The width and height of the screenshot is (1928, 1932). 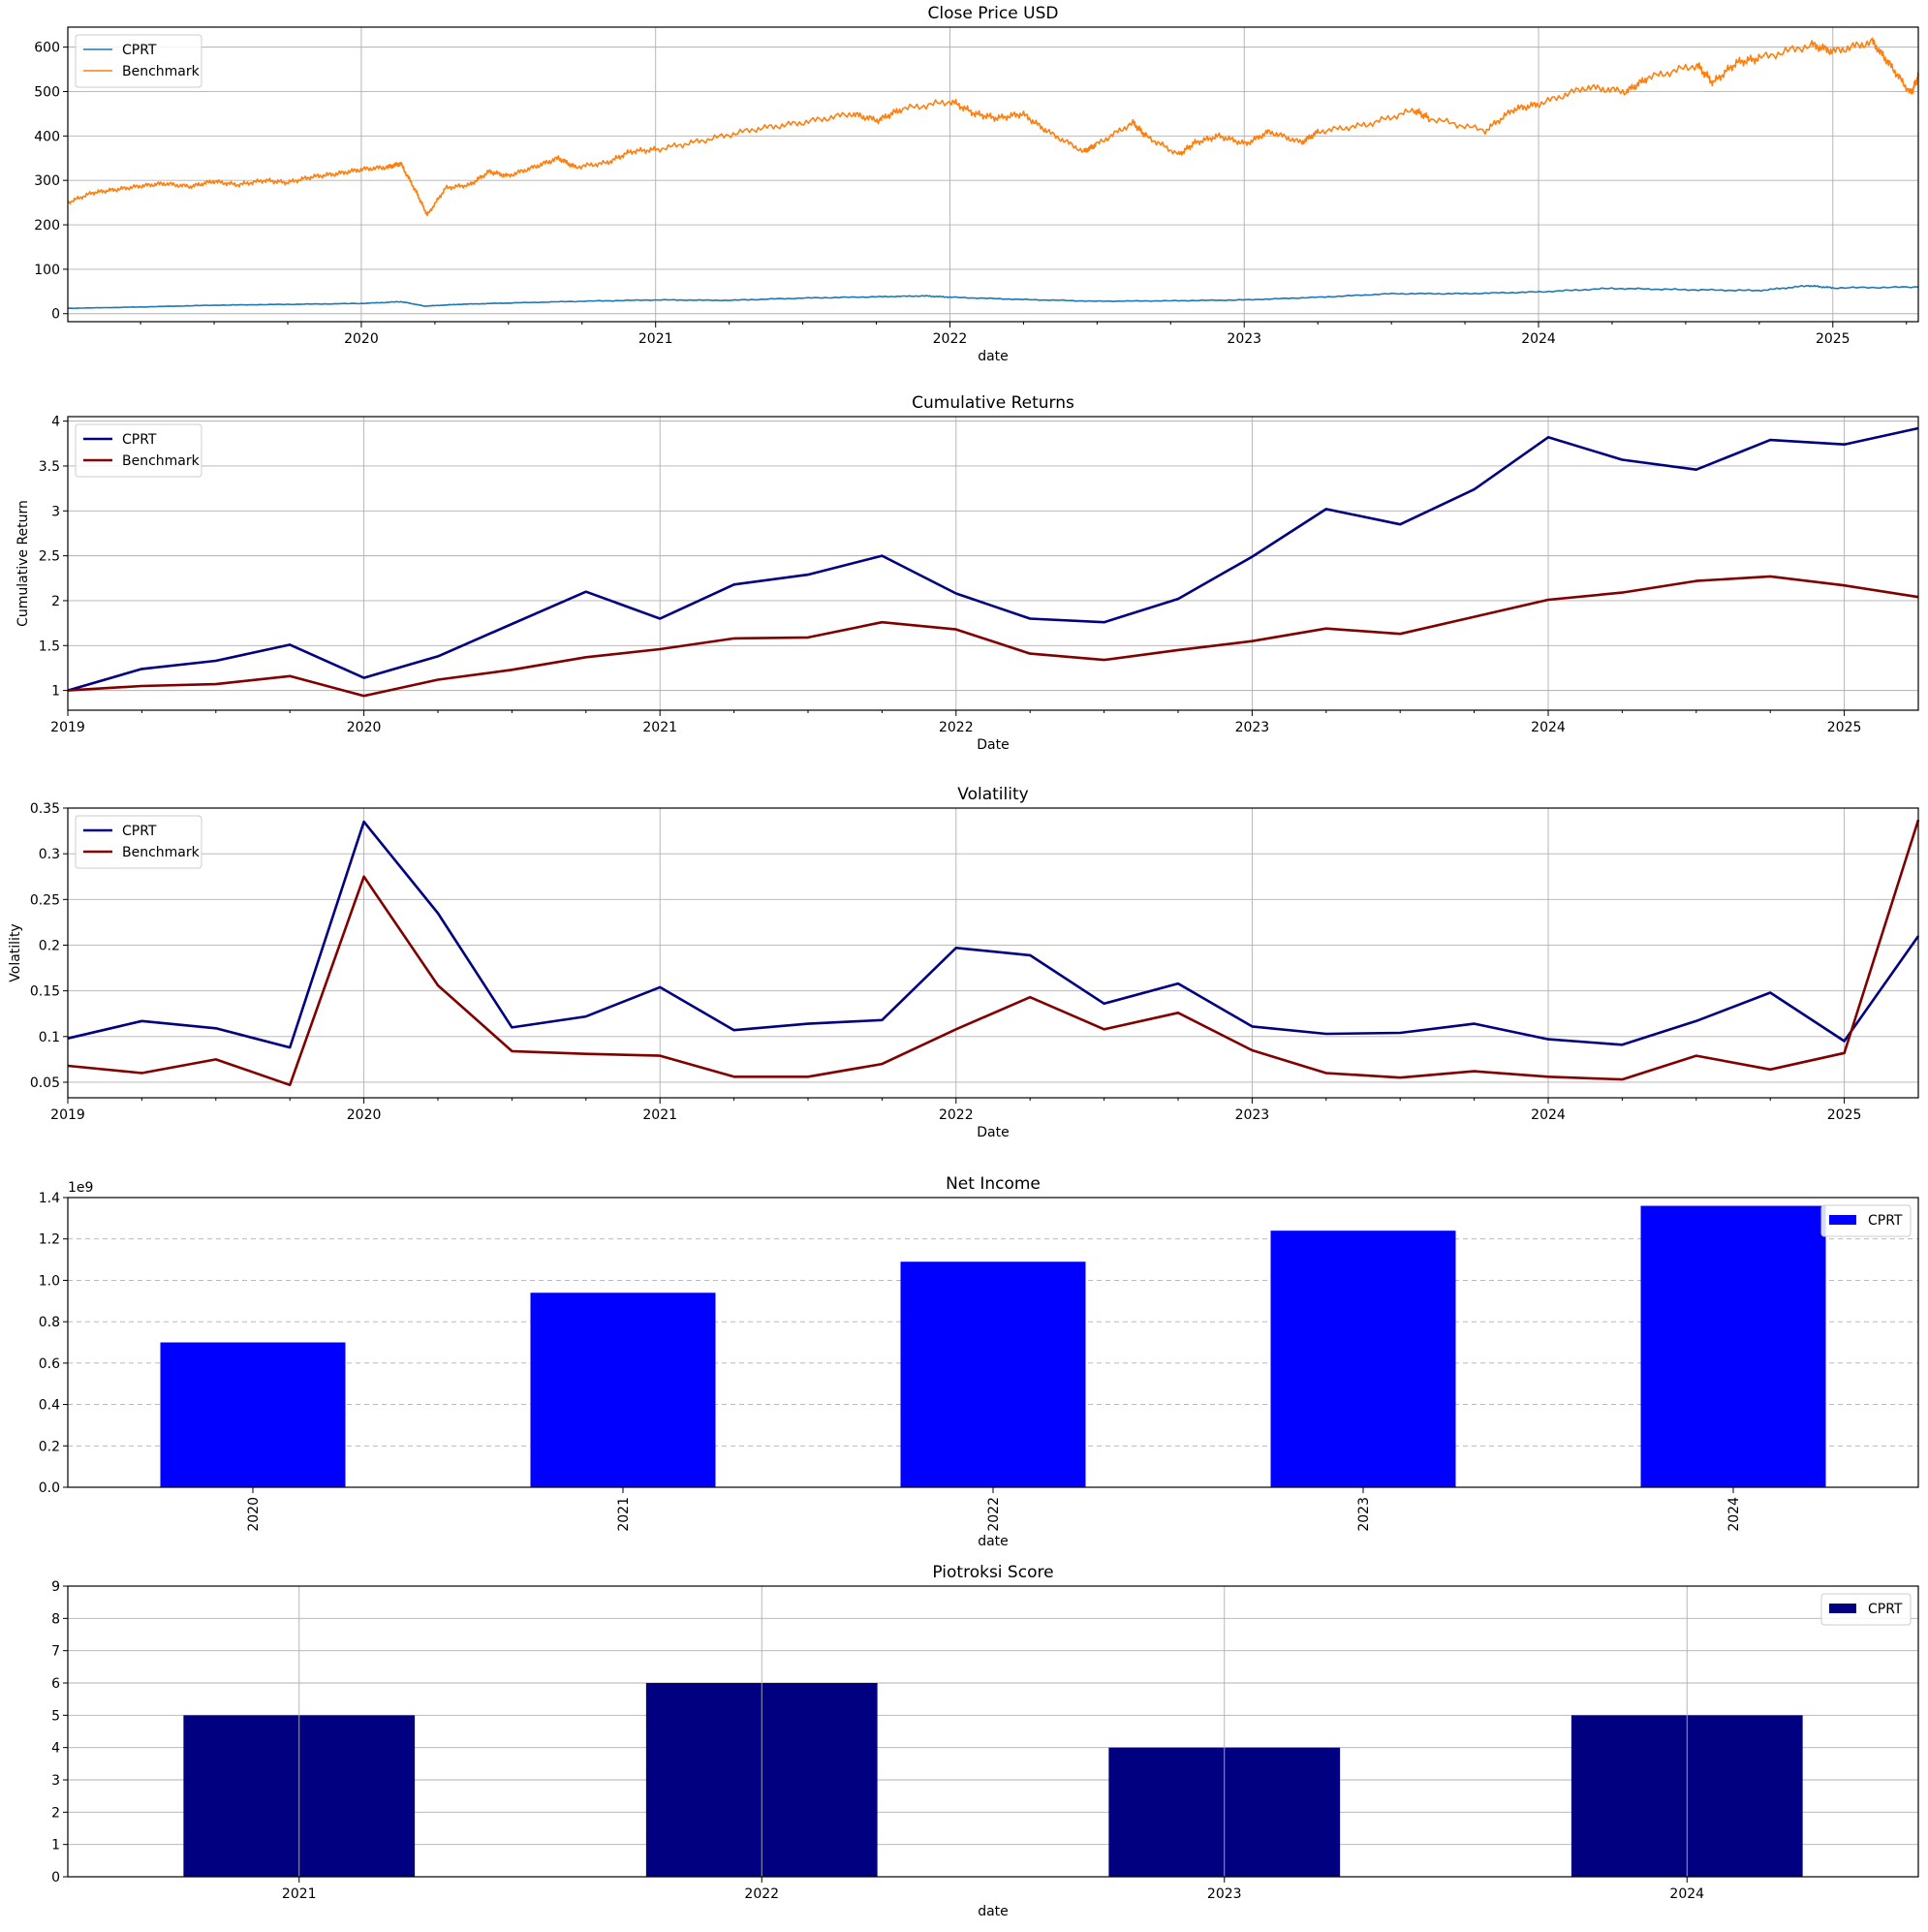 I want to click on y-tick-label: 0.0, so click(x=50, y=1488).